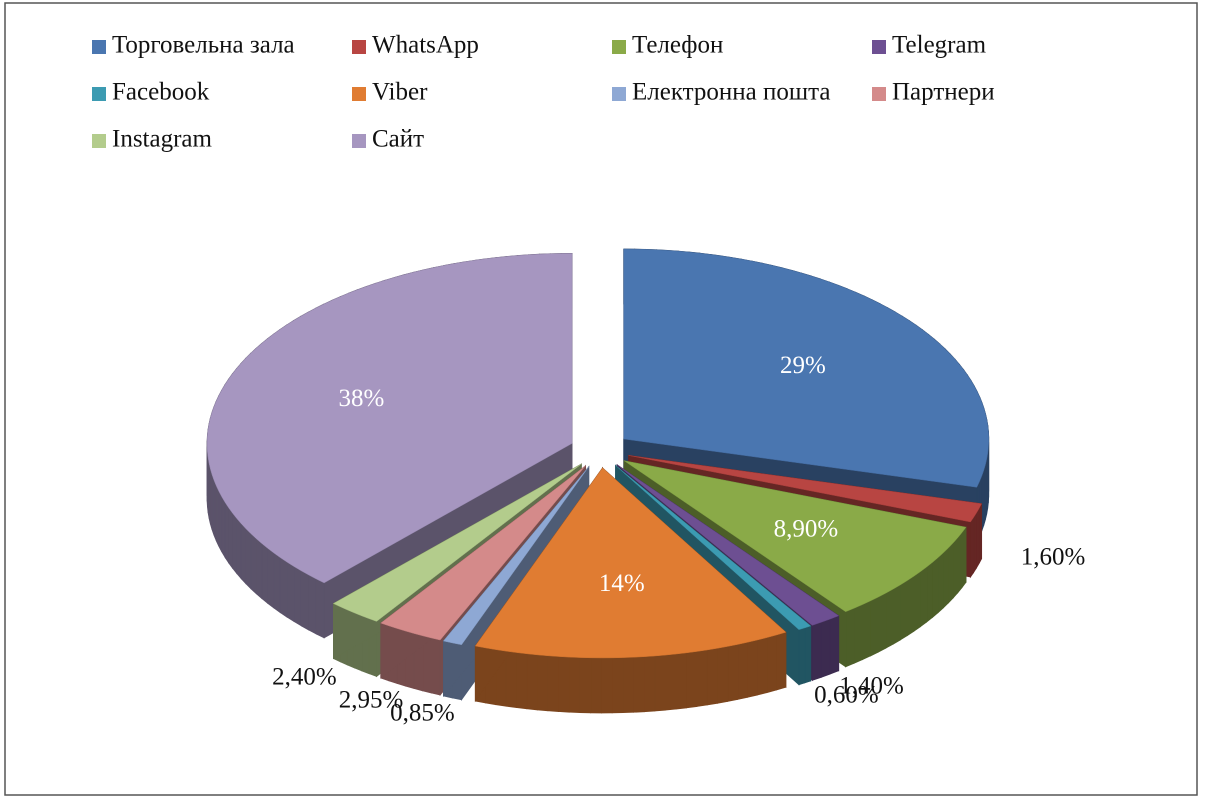  Describe the element at coordinates (731, 92) in the screenshot. I see `legend-label: Електронна пошта` at that location.